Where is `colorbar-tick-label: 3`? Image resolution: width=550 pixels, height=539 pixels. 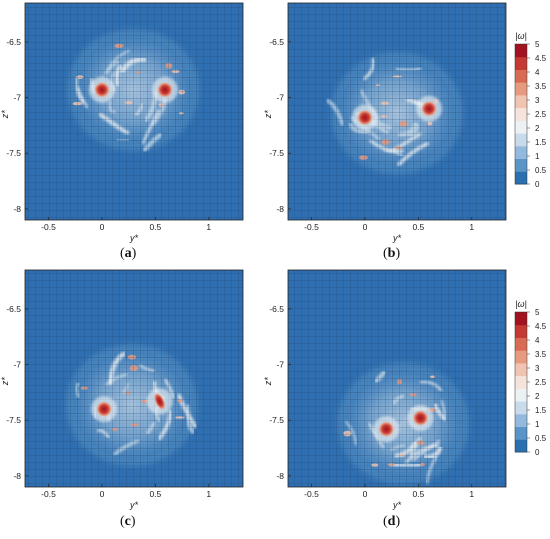 colorbar-tick-label: 3 is located at coordinates (537, 368).